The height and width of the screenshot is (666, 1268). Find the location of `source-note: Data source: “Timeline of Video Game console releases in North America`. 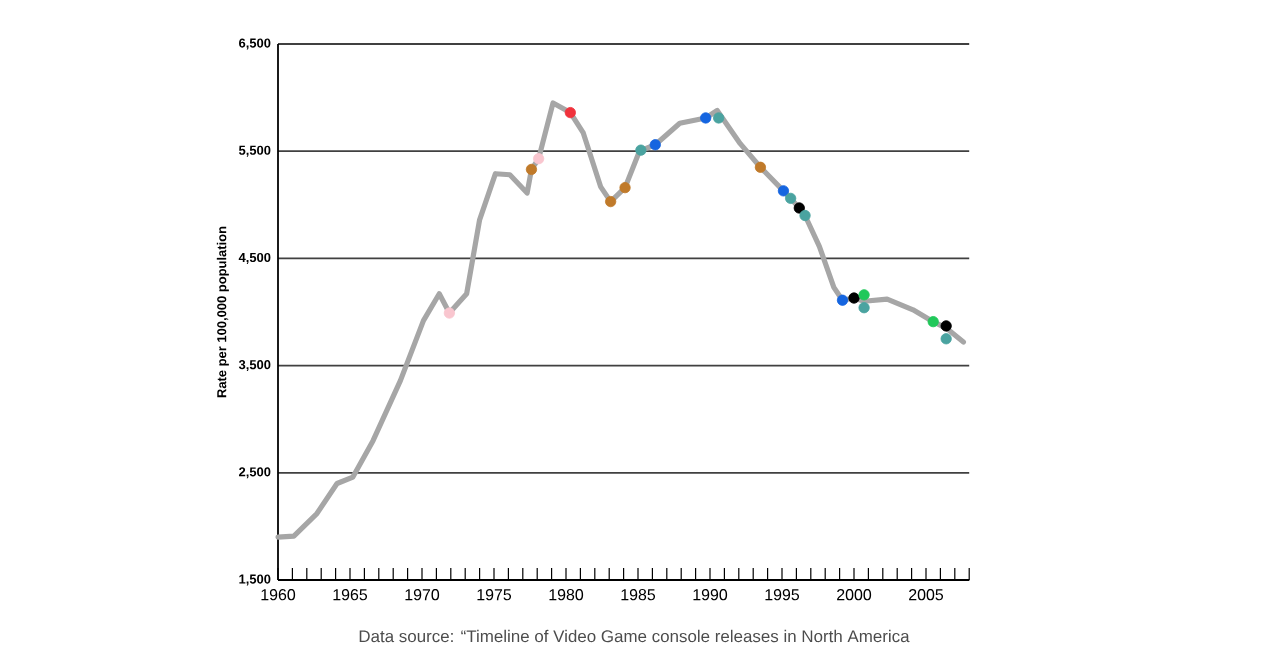

source-note: Data source: “Timeline of Video Game console releases in North America is located at coordinates (634, 636).